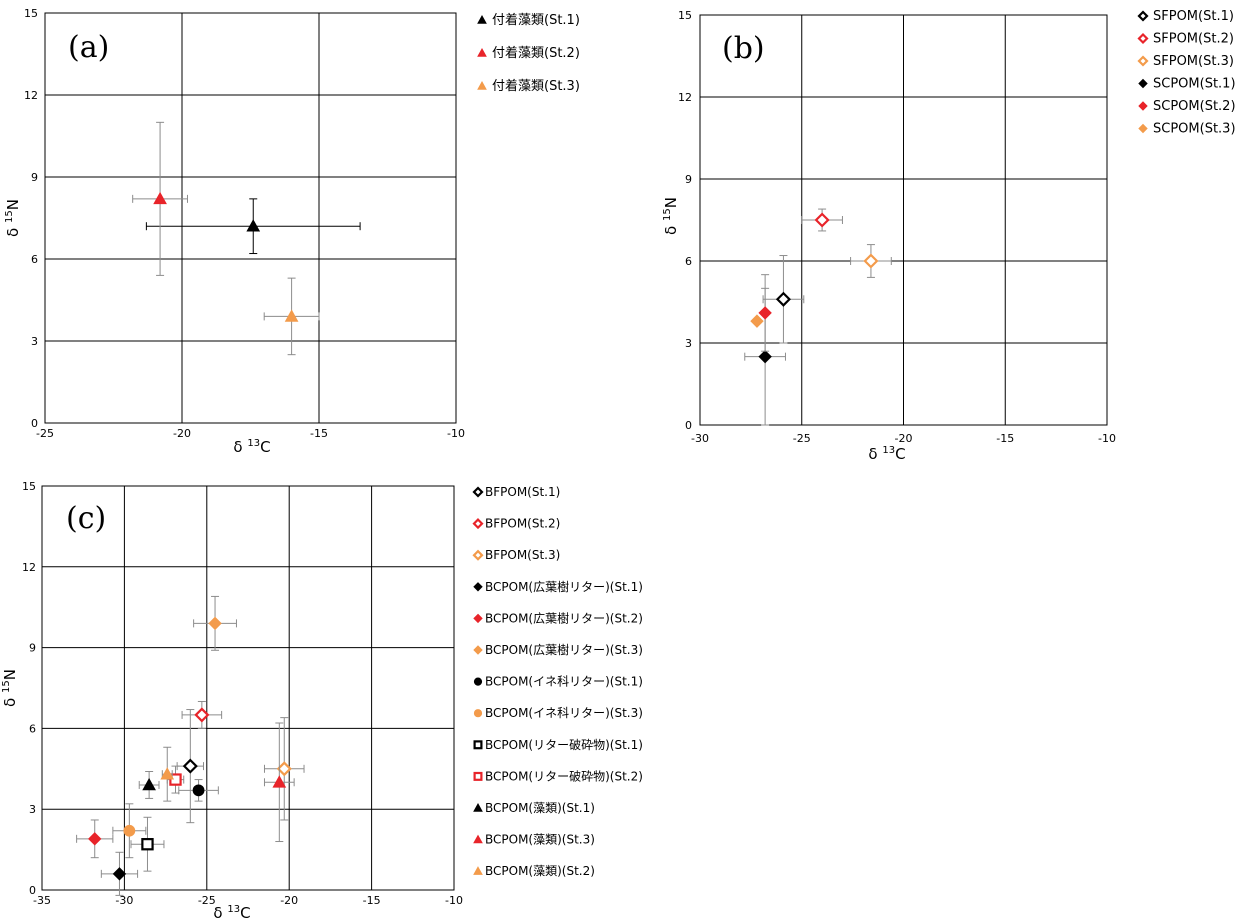  Describe the element at coordinates (564, 650) in the screenshot. I see `legend-label: BCPOM(広葉樹リター)(St.3)` at that location.